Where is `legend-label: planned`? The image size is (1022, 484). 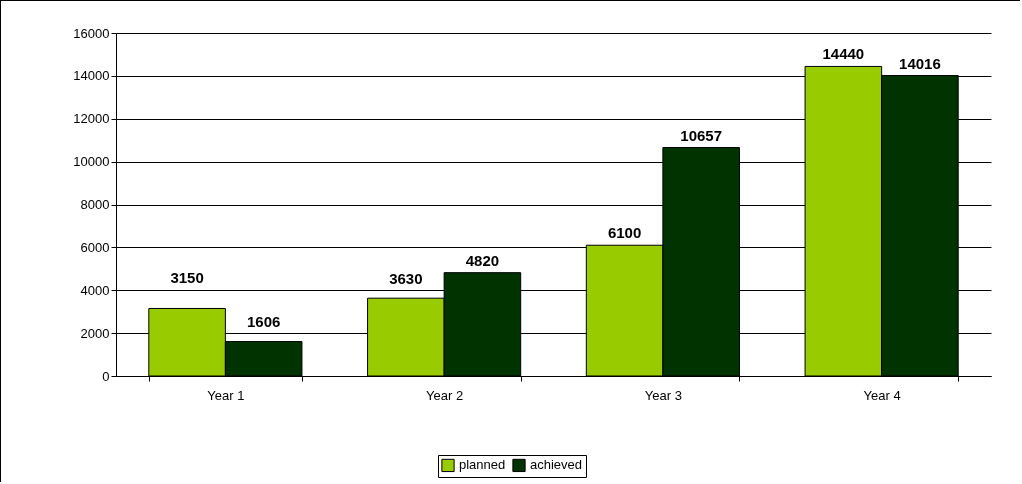 legend-label: planned is located at coordinates (482, 465).